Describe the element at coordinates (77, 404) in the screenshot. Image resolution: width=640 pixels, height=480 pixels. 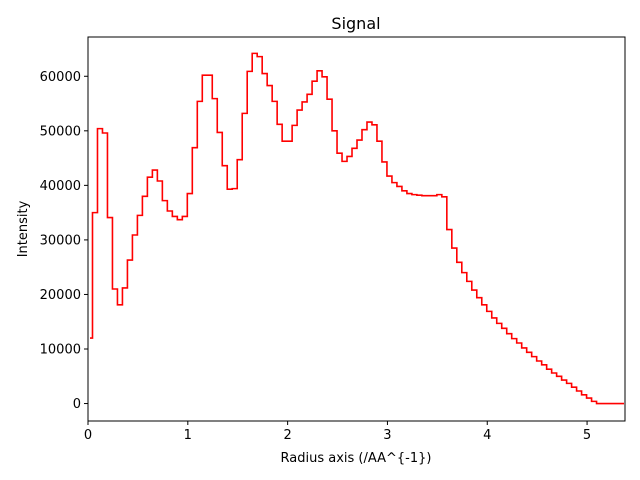
I see `y-tick-label: 0` at that location.